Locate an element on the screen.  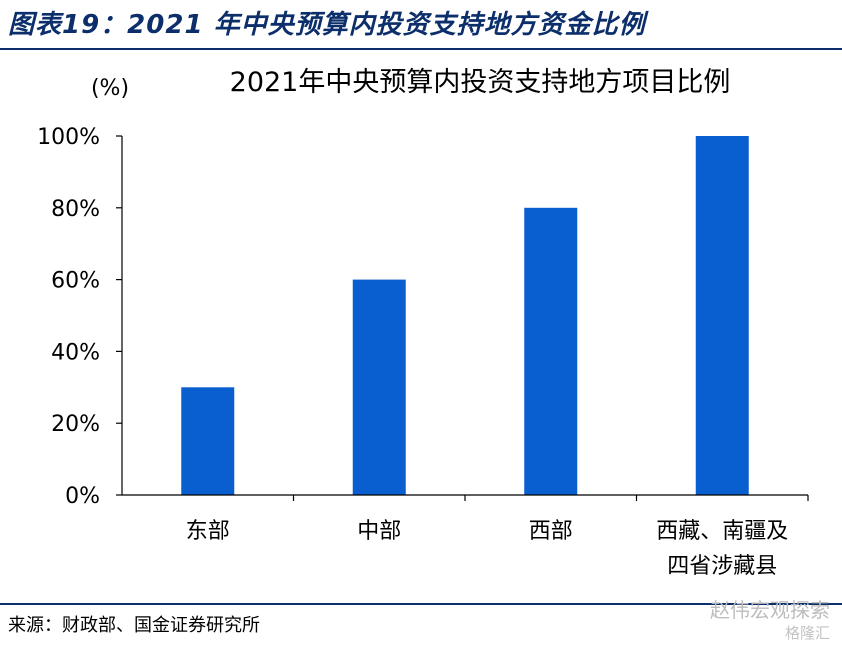
x-tick-label: 西部 is located at coordinates (551, 531).